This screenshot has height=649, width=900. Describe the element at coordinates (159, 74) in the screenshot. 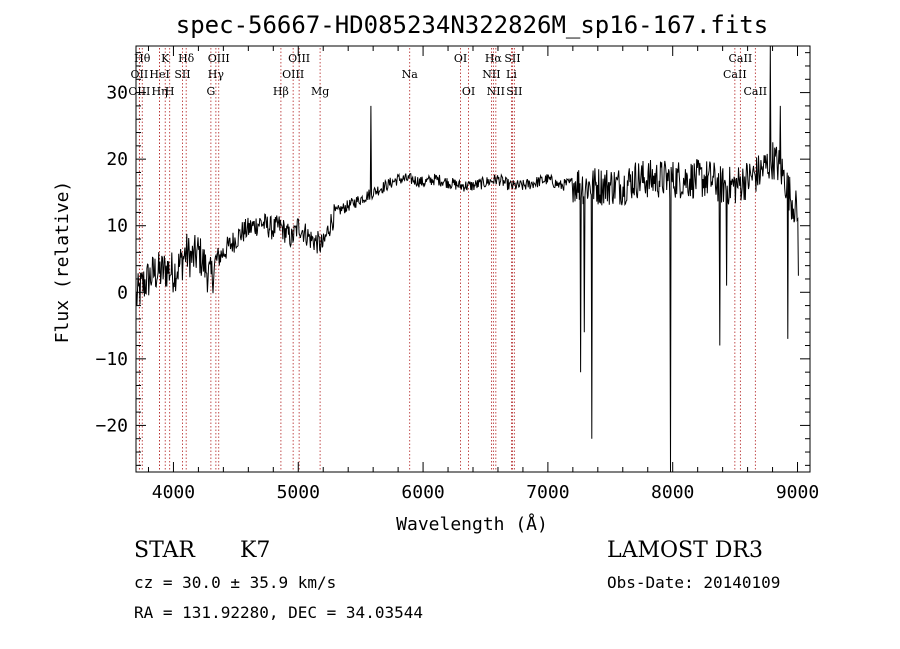

I see `line-marker-label: HeI` at that location.